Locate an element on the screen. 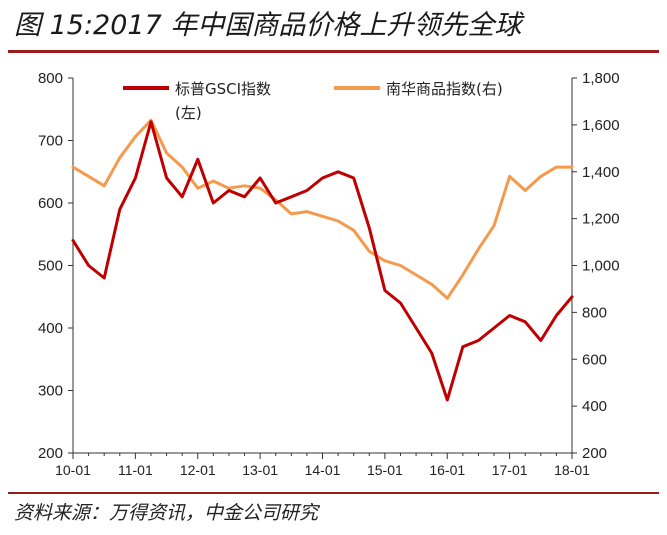  x-tick-label: 13-01 is located at coordinates (260, 470).